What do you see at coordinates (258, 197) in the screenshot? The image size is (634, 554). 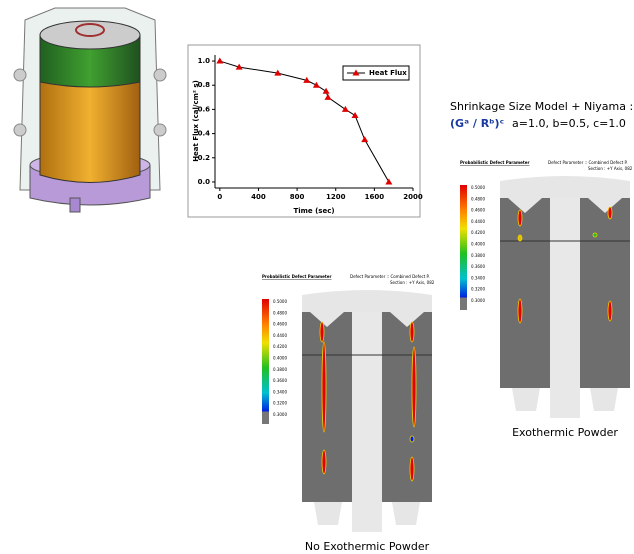 I see `x-tick-label: 400` at bounding box center [258, 197].